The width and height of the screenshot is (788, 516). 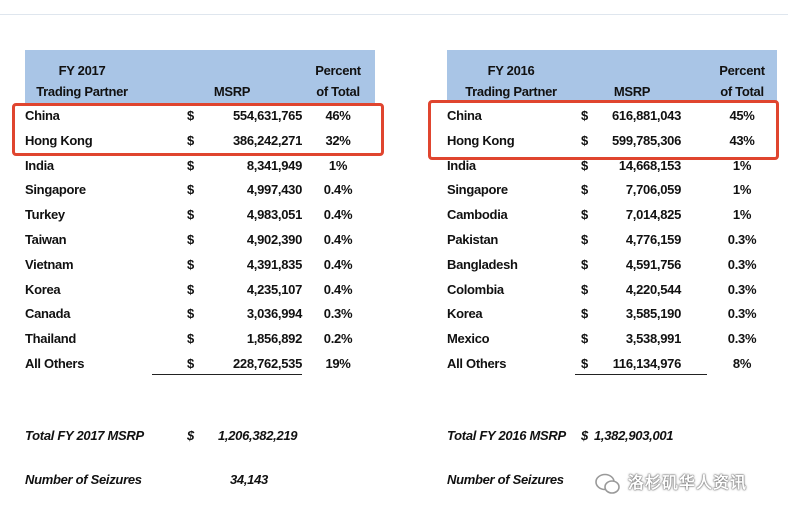 What do you see at coordinates (473, 239) in the screenshot?
I see `partner-name: Pakistan` at bounding box center [473, 239].